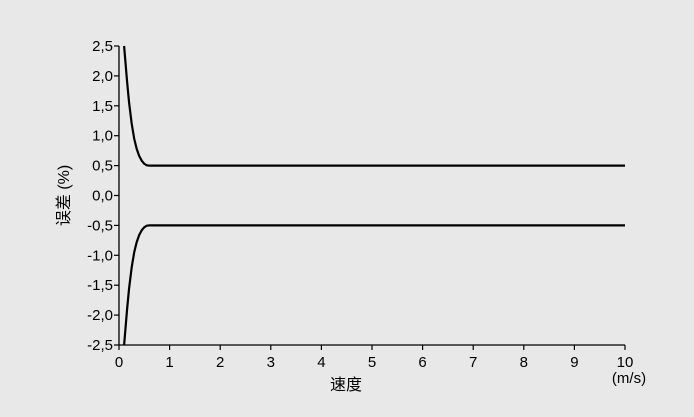  Describe the element at coordinates (220, 362) in the screenshot. I see `x-tick-label: 2` at that location.